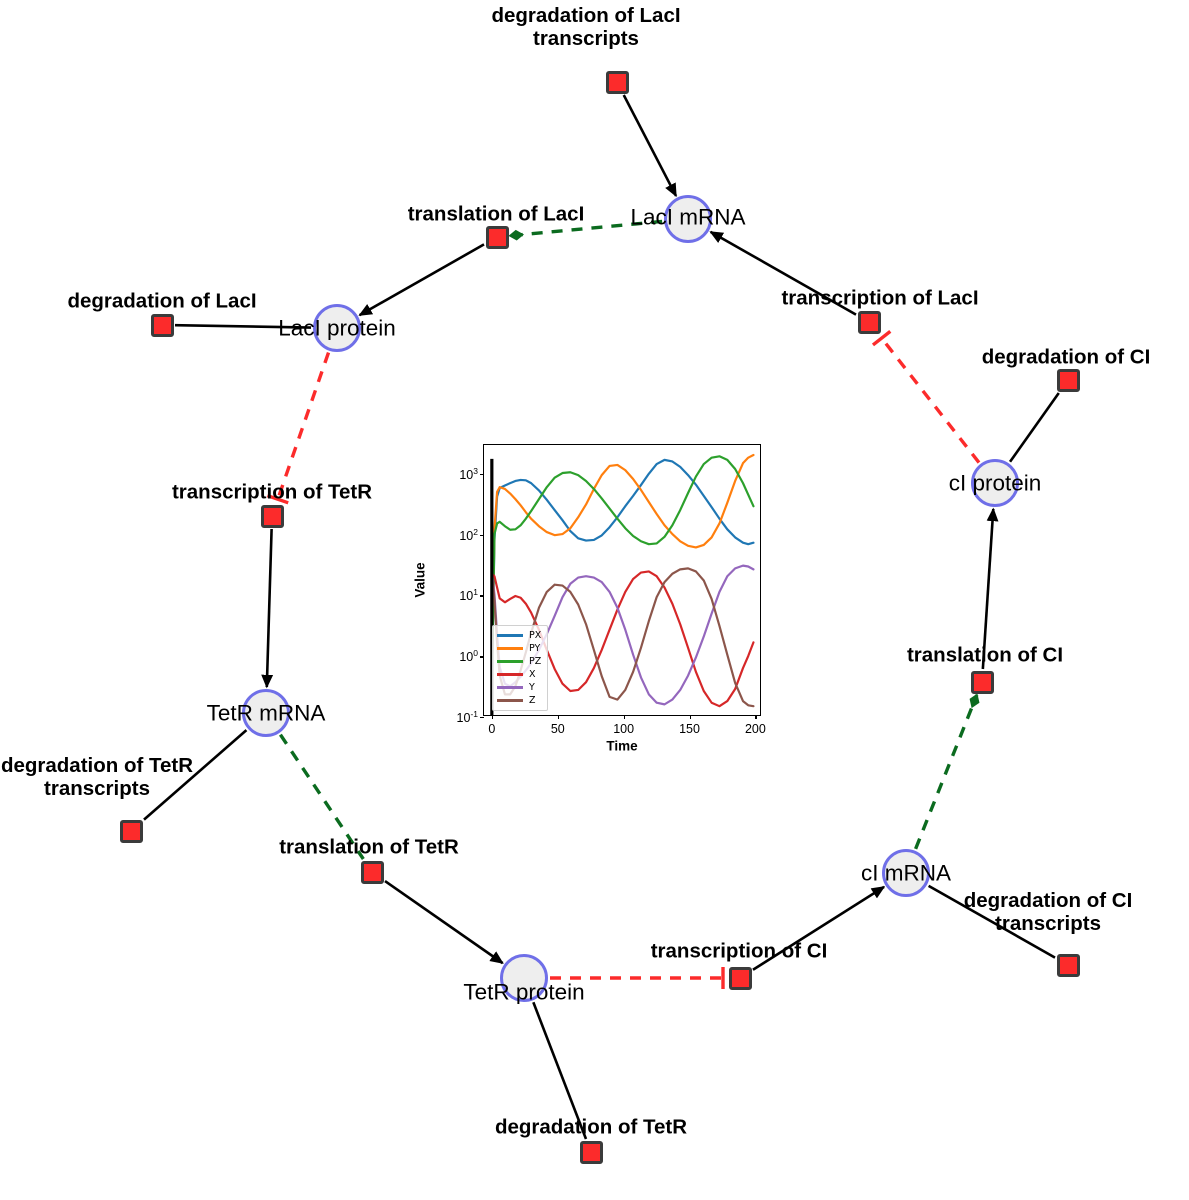 The height and width of the screenshot is (1200, 1189). Describe the element at coordinates (880, 298) in the screenshot. I see `reaction-label-transcription_laci: transcription of LacI` at that location.